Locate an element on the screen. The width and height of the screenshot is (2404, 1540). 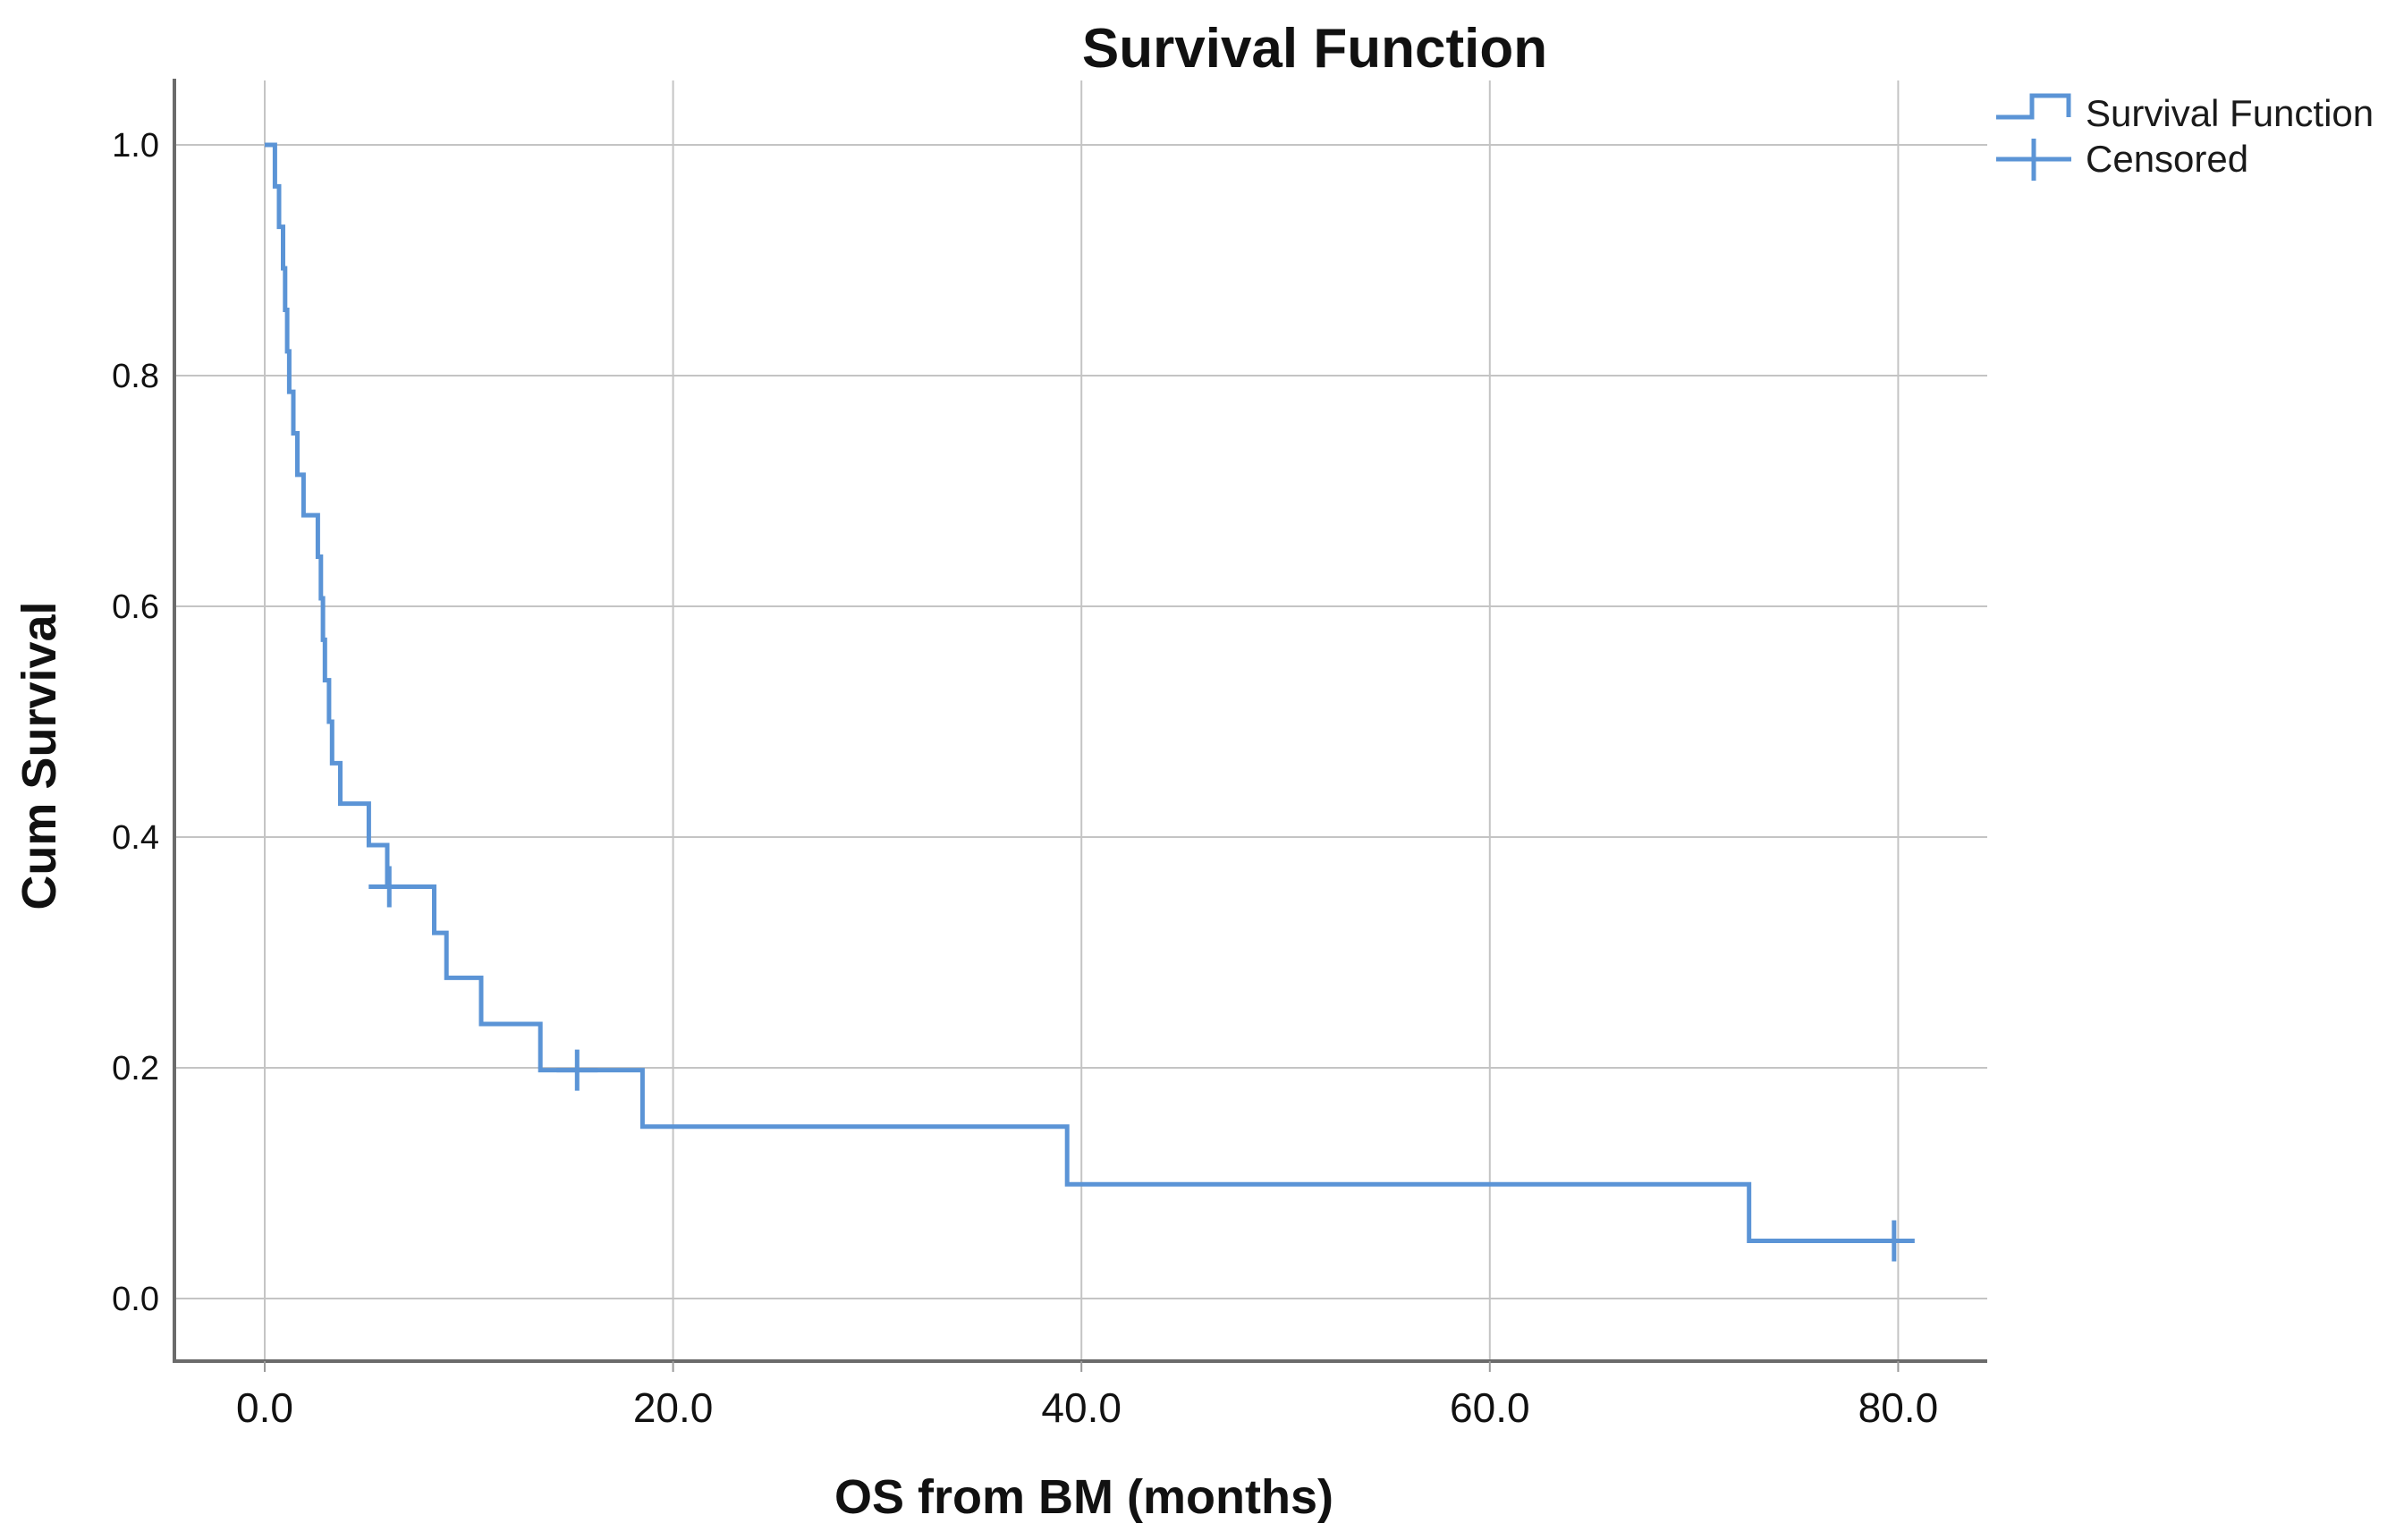
x-axis-title: OS from BM (months) is located at coordinates (1083, 1497).